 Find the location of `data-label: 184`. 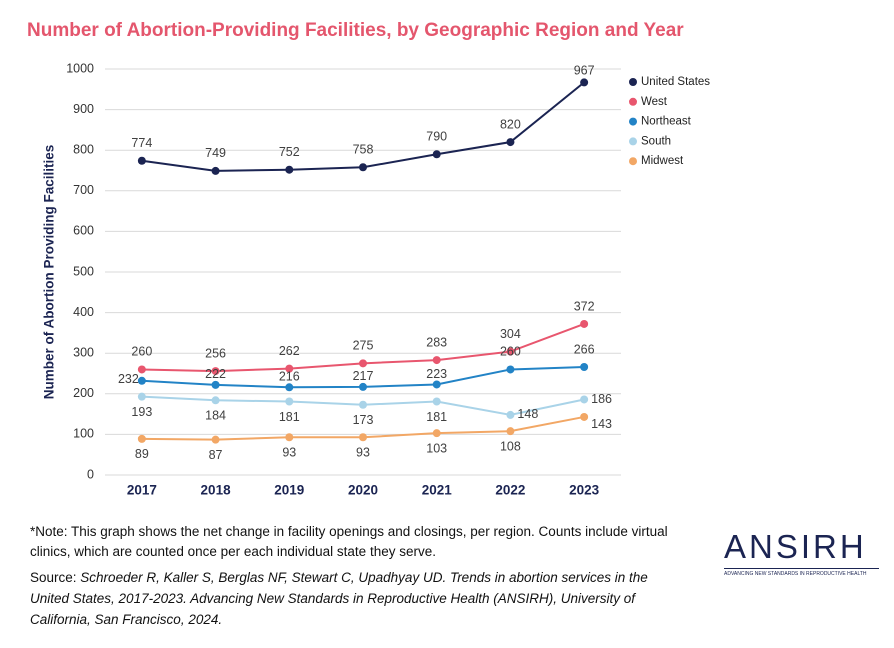

data-label: 184 is located at coordinates (215, 416).